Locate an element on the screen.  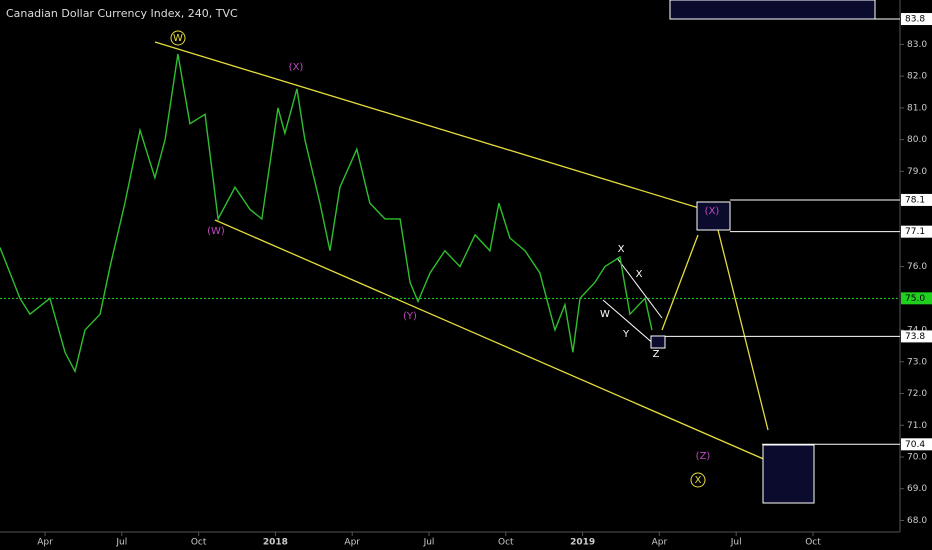
wave-label: (Y) is located at coordinates (410, 316).